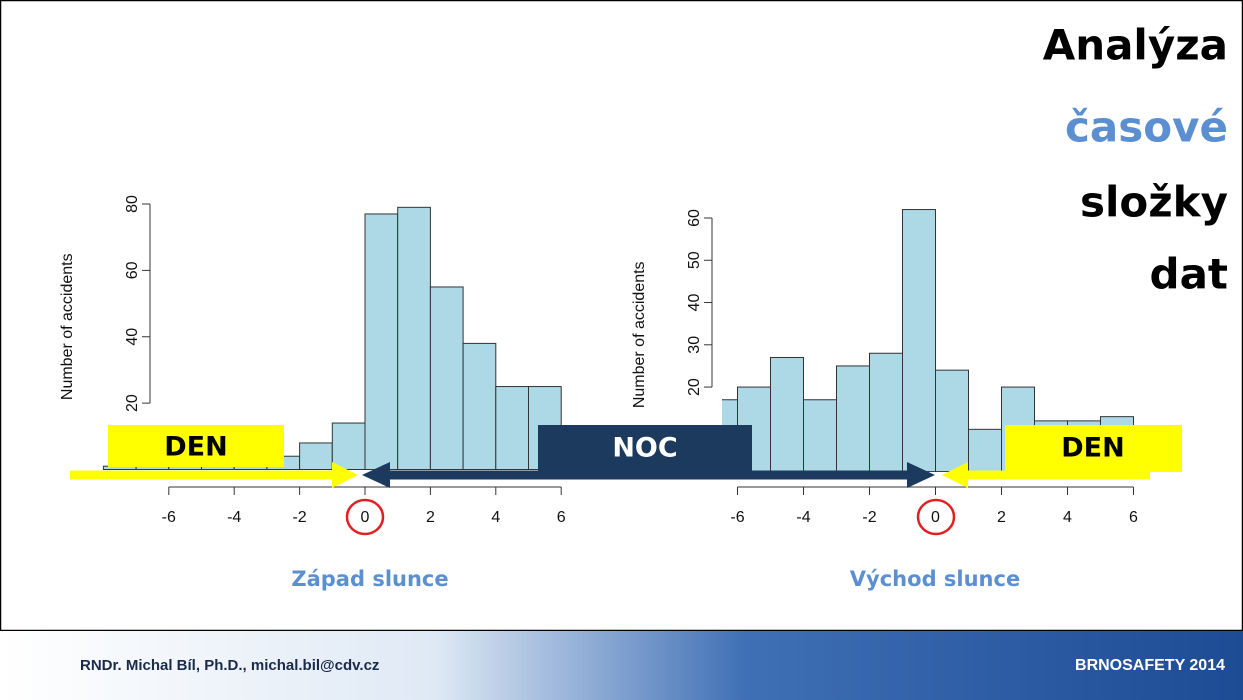 Image resolution: width=1243 pixels, height=700 pixels. What do you see at coordinates (694, 260) in the screenshot?
I see `y-tick-label: 50` at bounding box center [694, 260].